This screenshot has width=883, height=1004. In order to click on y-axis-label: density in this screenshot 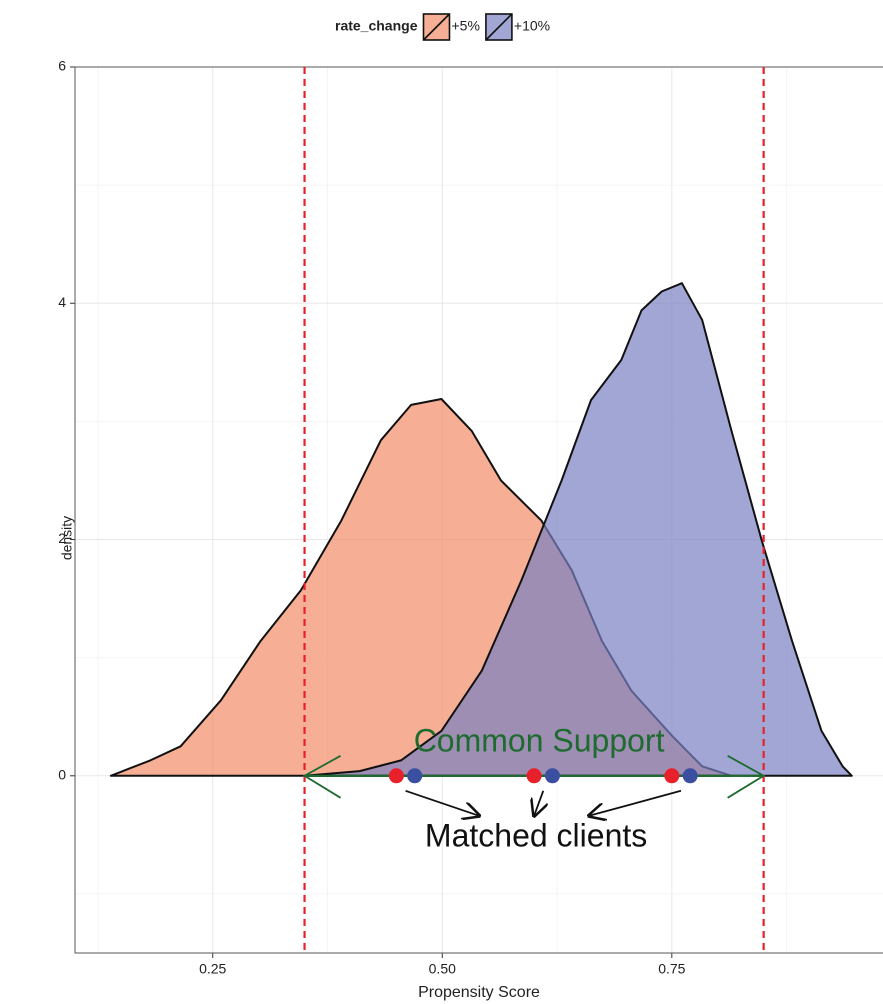, I will do `click(67, 538)`.